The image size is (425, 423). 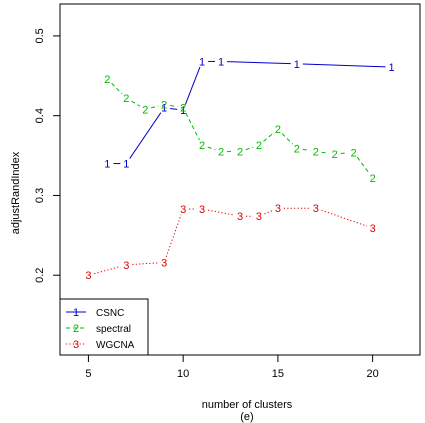 I want to click on legend-box, so click(x=104, y=327).